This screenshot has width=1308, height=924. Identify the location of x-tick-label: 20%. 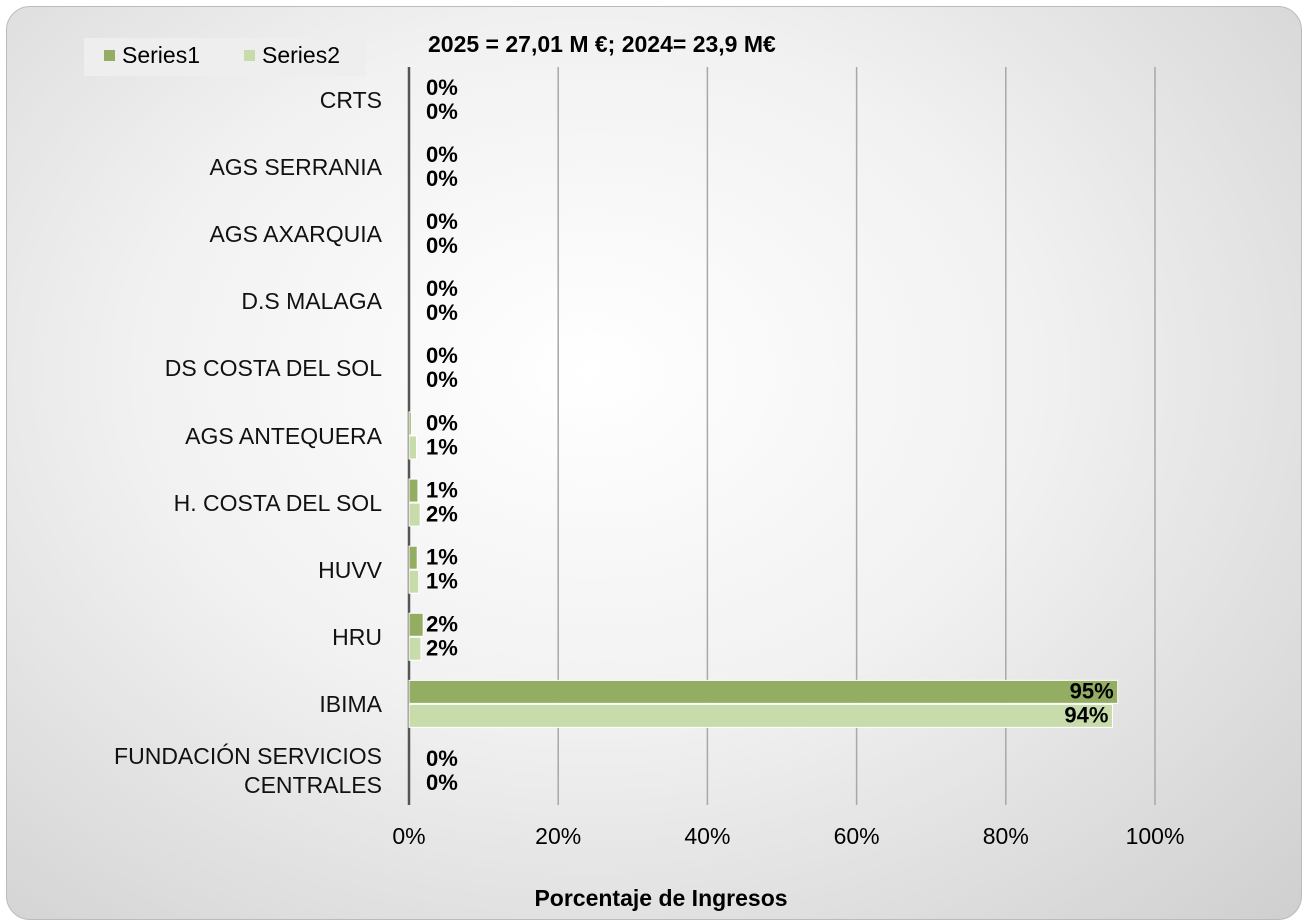
(558, 836).